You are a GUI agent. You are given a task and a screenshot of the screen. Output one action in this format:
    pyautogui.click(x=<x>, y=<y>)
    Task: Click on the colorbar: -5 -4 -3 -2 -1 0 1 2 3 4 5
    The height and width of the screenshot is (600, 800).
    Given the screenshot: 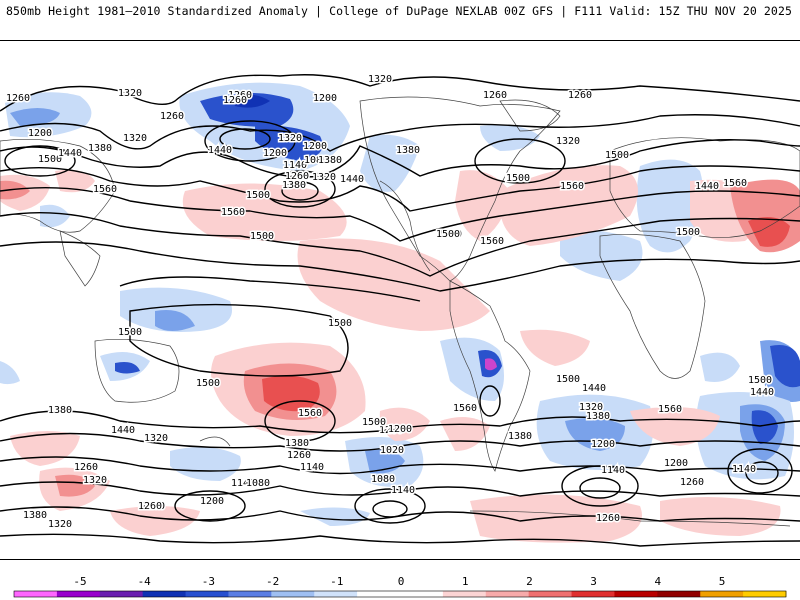 What is the action you would take?
    pyautogui.click(x=400, y=586)
    